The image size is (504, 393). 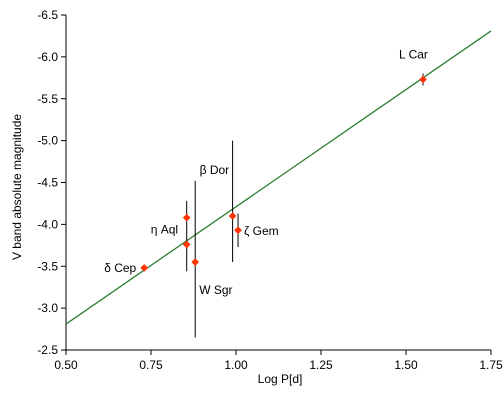 What do you see at coordinates (164, 230) in the screenshot?
I see `point-label: η Aql` at bounding box center [164, 230].